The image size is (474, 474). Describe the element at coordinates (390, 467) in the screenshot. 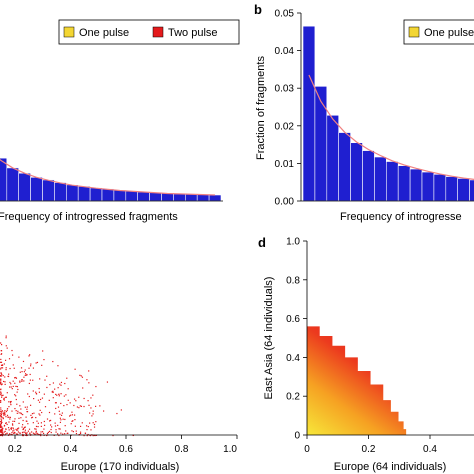

I see `x-axis-label-d: Europe (64 individuals)` at that location.